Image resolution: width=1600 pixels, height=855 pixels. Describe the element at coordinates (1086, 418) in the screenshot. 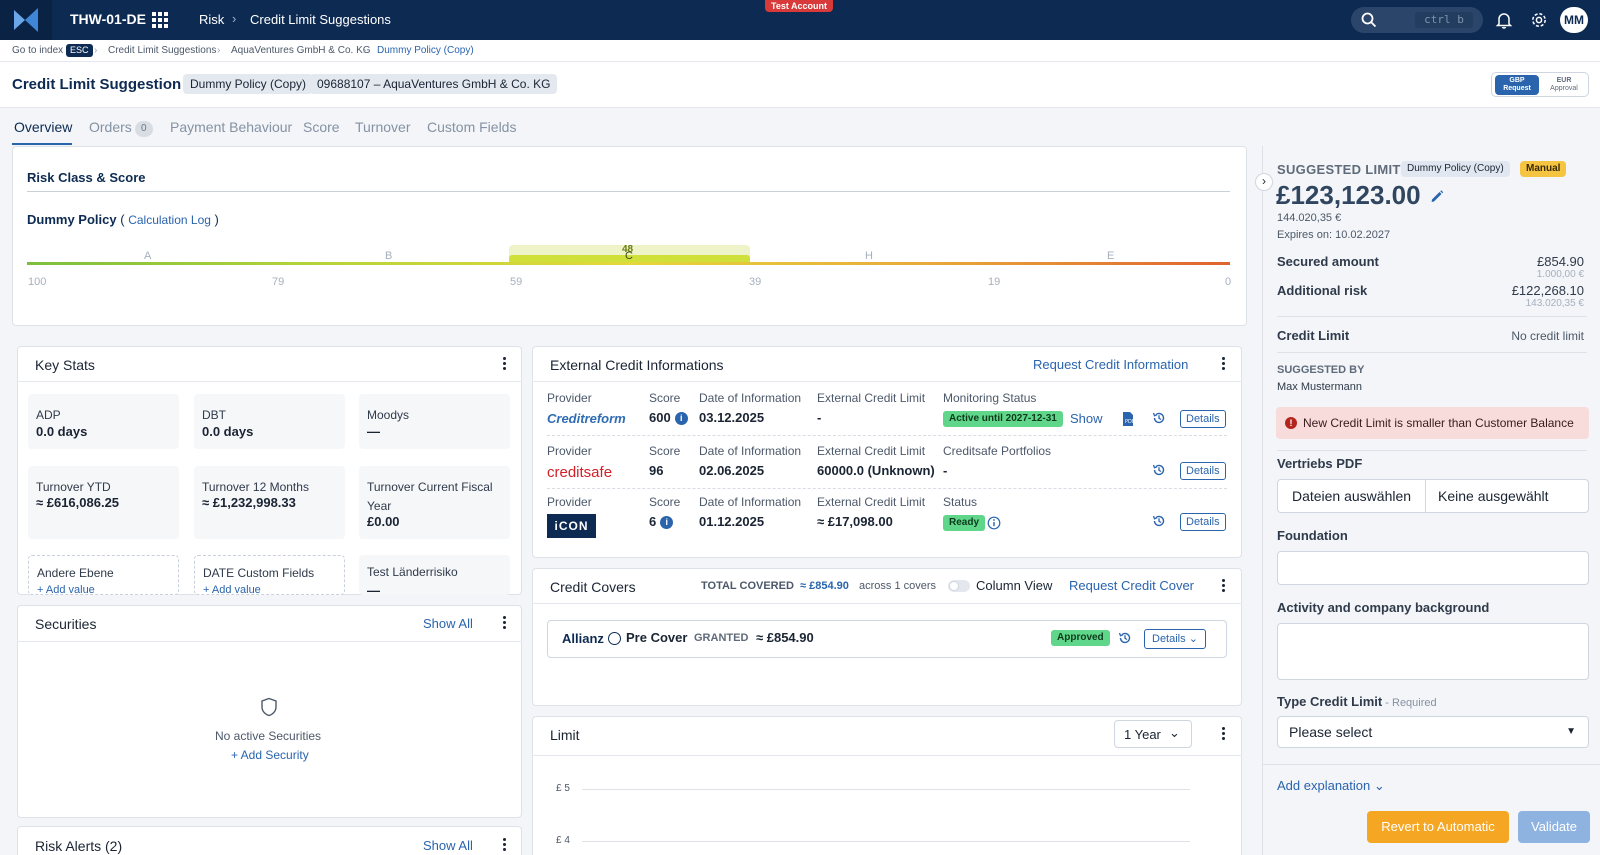

I see `show-link: Show` at that location.